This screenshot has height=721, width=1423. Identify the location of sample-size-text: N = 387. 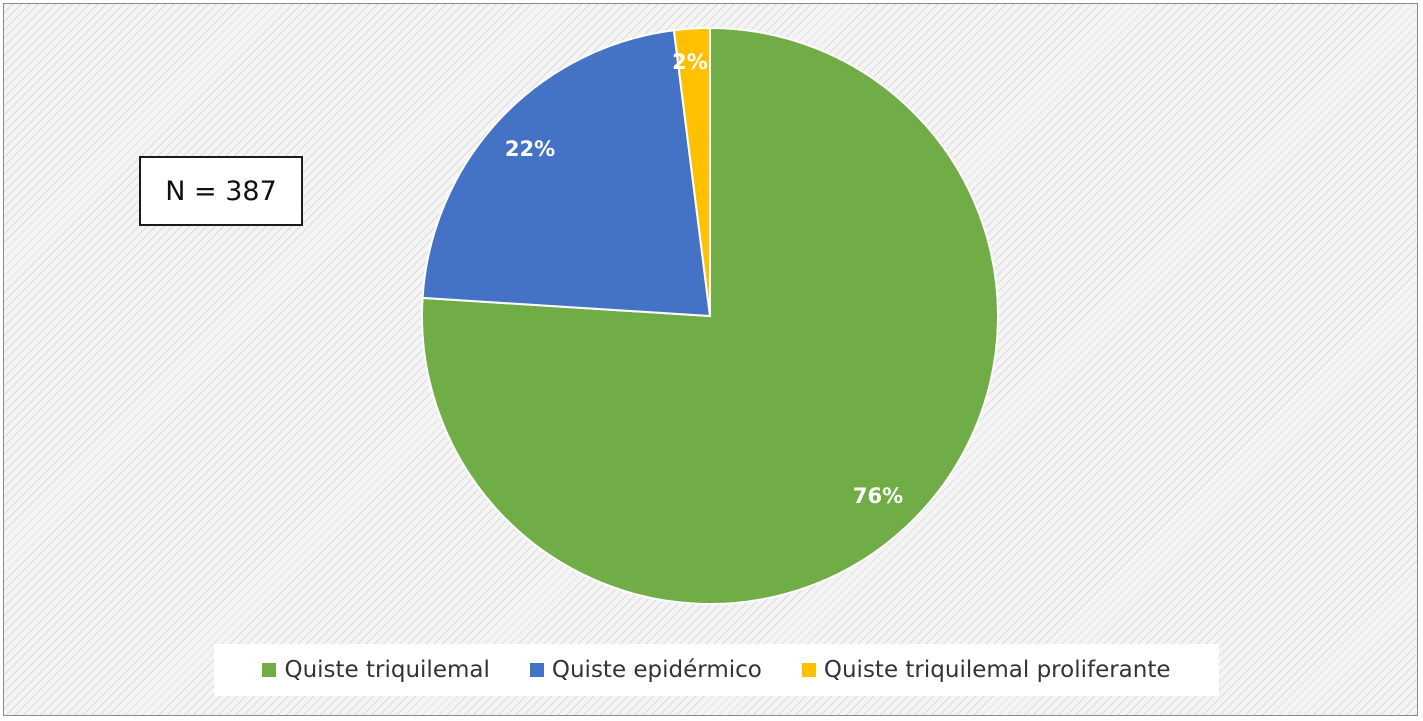
(221, 191).